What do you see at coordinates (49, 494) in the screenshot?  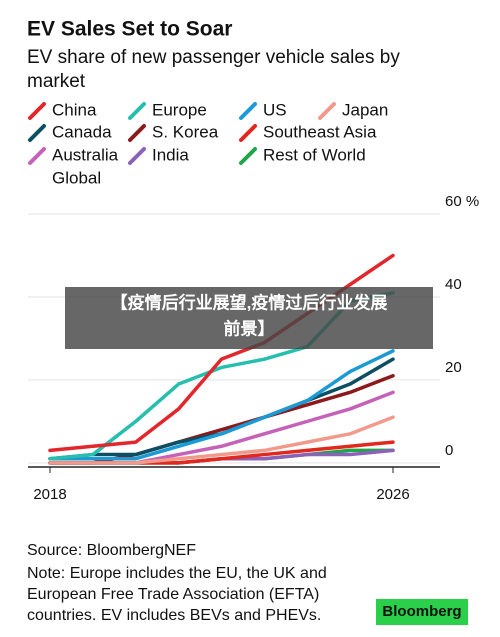 I see `x-tick-label: 2018` at bounding box center [49, 494].